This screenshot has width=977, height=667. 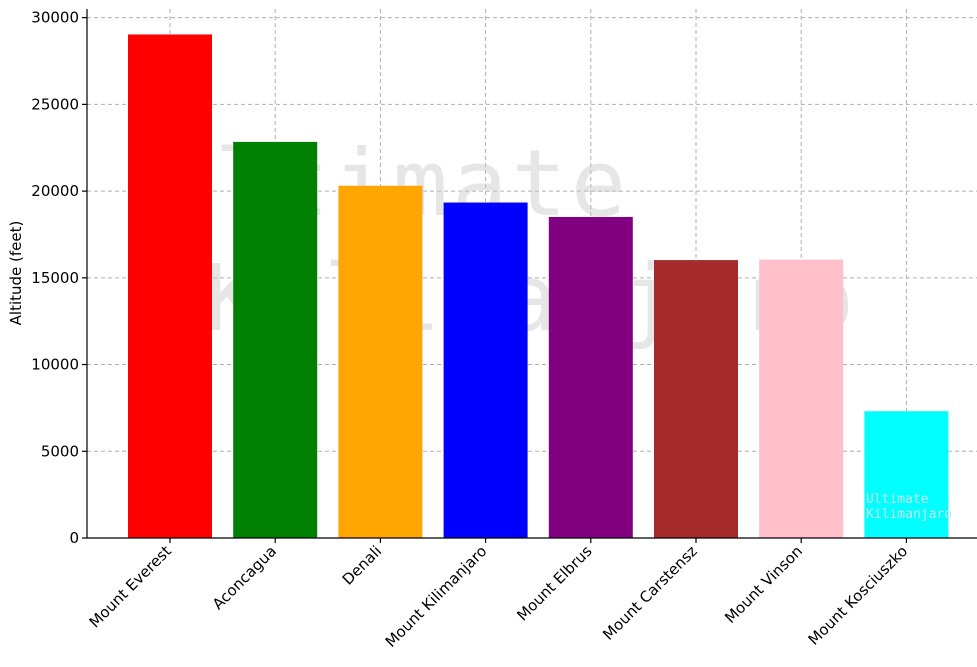 I want to click on y-tick-label-2: 10000, so click(x=55, y=365).